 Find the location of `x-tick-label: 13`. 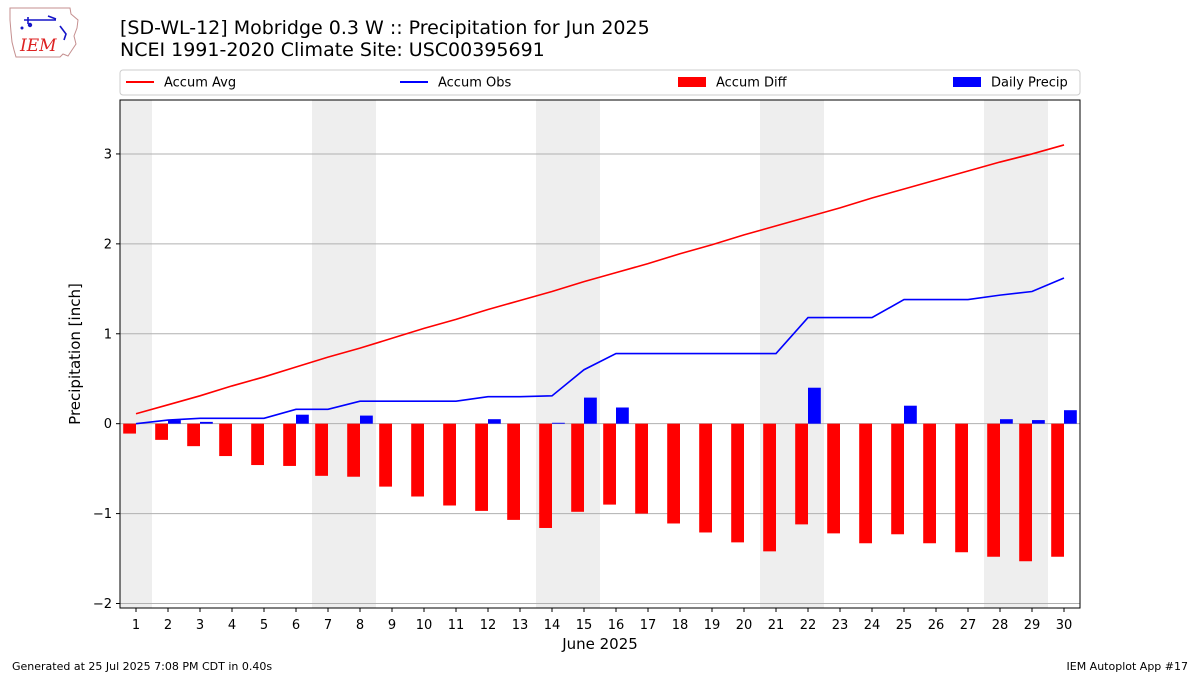

x-tick-label: 13 is located at coordinates (520, 625).